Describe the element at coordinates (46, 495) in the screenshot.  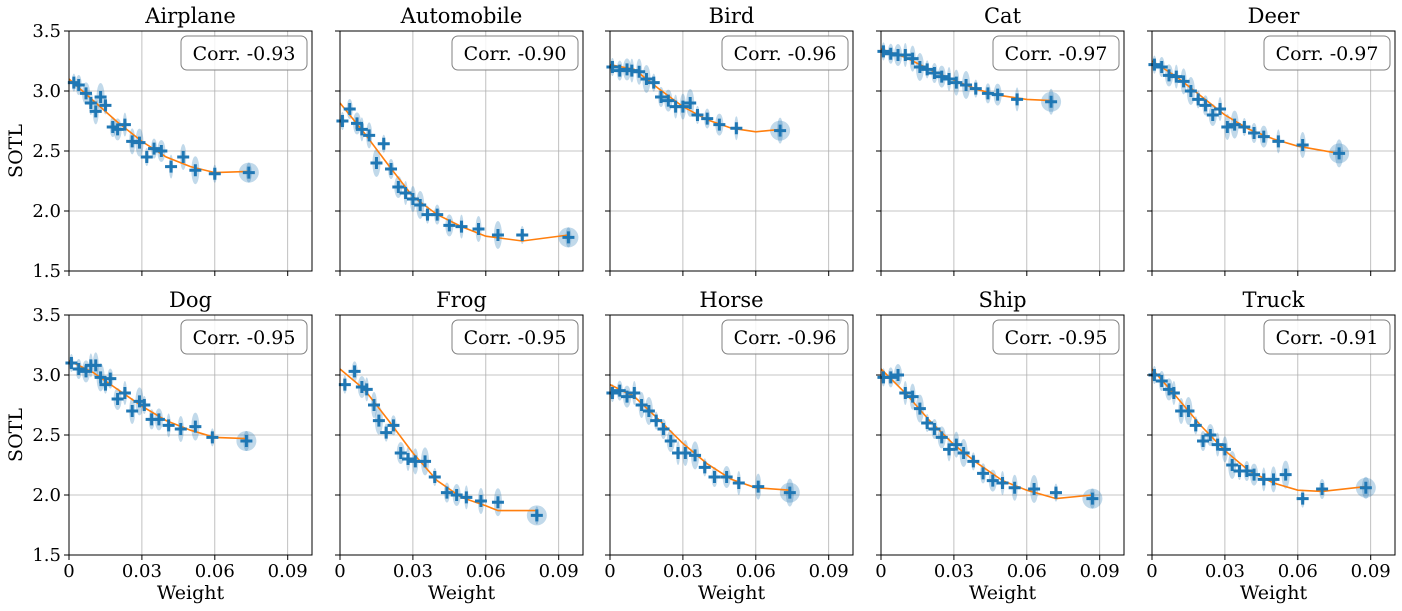
I see `y-tick-label: 2.0` at that location.